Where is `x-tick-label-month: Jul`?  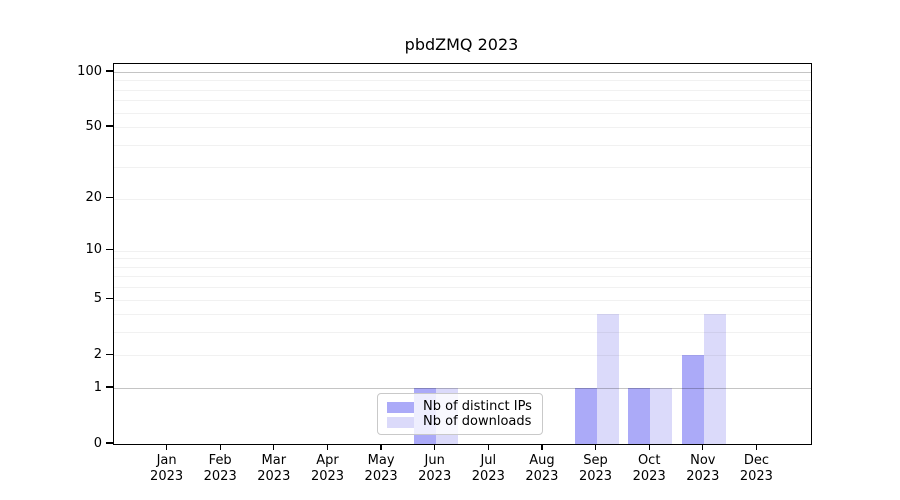
x-tick-label-month: Jul is located at coordinates (488, 460).